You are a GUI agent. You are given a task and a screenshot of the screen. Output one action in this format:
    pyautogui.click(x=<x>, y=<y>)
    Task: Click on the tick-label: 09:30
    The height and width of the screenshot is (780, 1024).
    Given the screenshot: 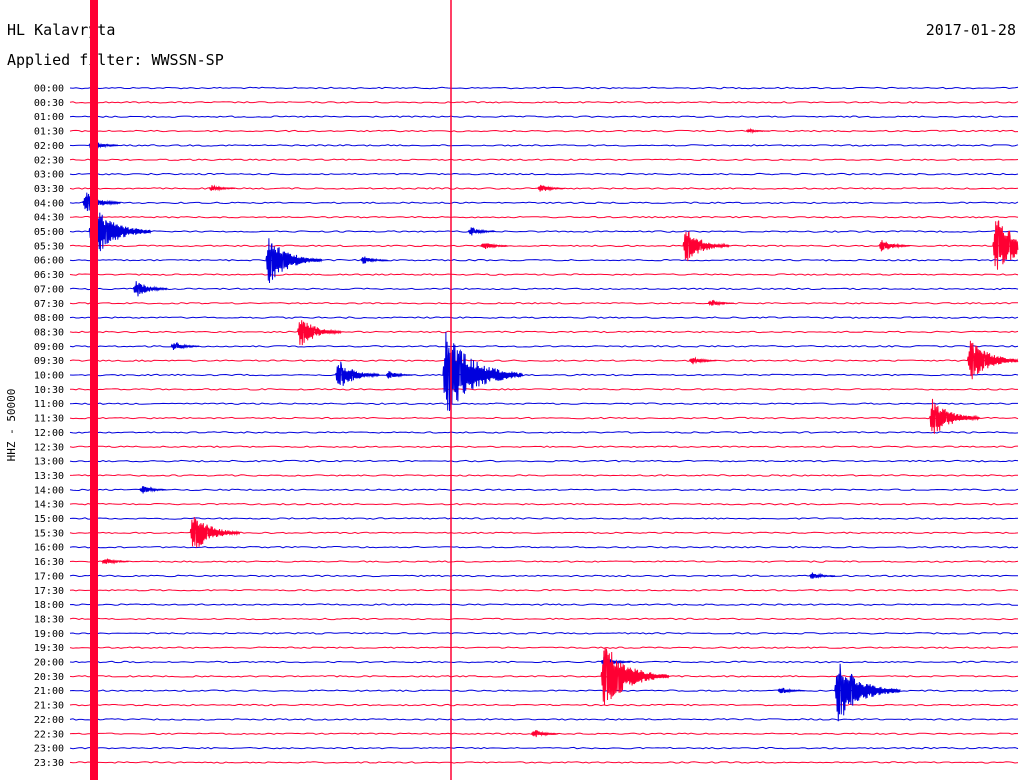 What is the action you would take?
    pyautogui.click(x=49, y=361)
    